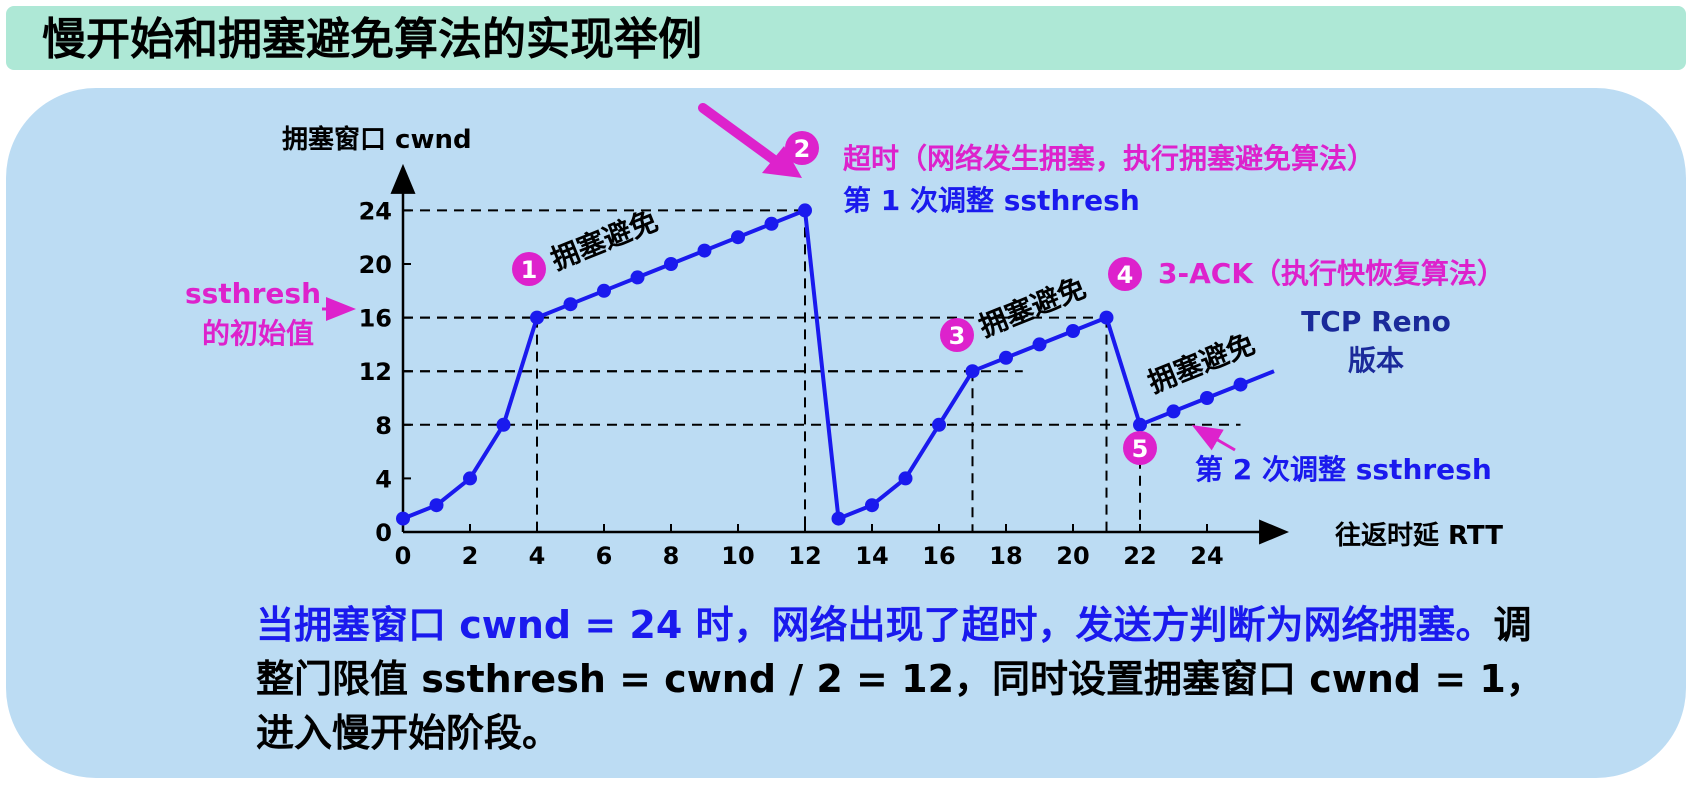 The height and width of the screenshot is (789, 1692). What do you see at coordinates (737, 556) in the screenshot?
I see `x-tick-label: 10` at bounding box center [737, 556].